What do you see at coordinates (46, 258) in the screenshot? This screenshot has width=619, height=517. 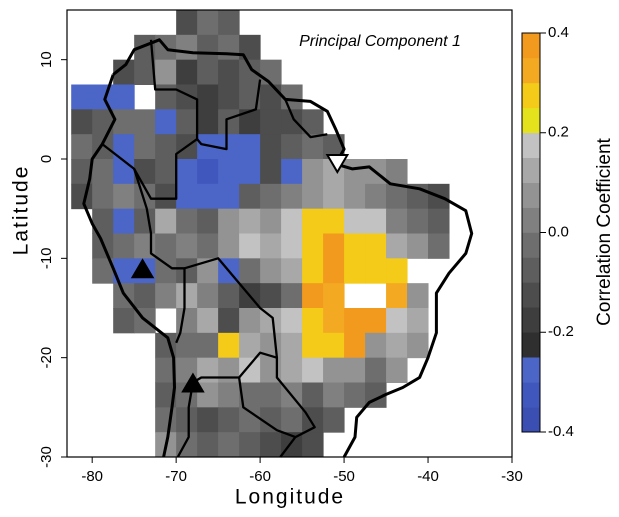 I see `y-tick-label: -10` at bounding box center [46, 258].